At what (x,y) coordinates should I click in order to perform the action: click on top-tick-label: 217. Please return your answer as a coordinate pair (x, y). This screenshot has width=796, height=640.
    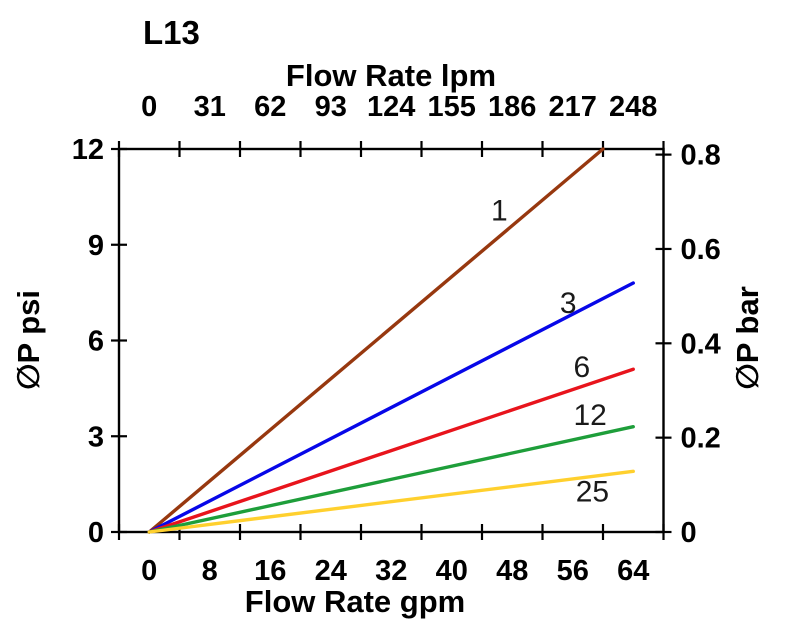
    Looking at the image, I should click on (573, 107).